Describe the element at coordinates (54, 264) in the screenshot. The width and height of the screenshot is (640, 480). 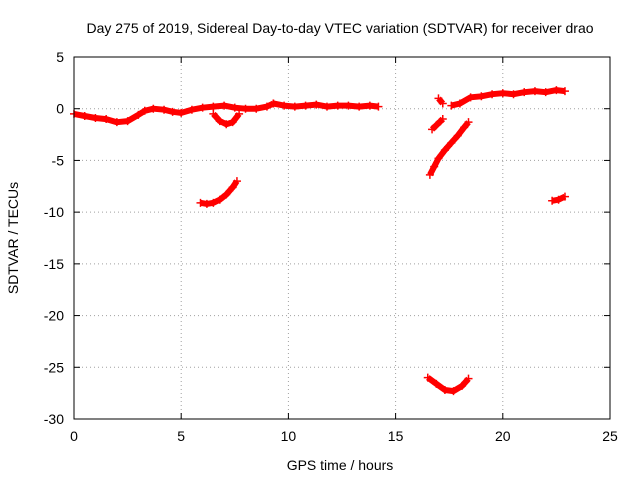
I see `y-tick-label: -15` at that location.